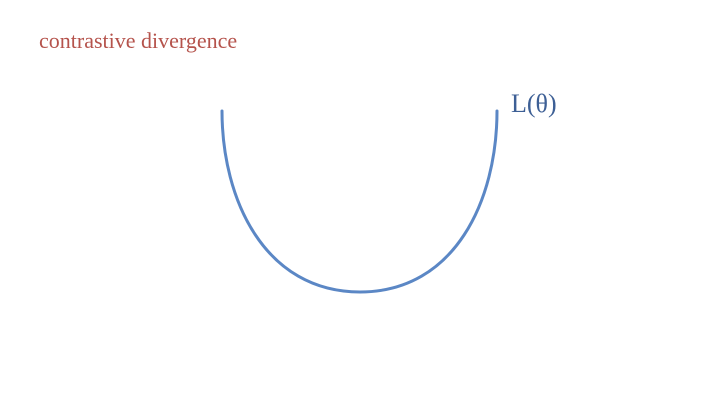 This screenshot has height=405, width=720. What do you see at coordinates (534, 103) in the screenshot?
I see `curve-label: L(θ)` at bounding box center [534, 103].